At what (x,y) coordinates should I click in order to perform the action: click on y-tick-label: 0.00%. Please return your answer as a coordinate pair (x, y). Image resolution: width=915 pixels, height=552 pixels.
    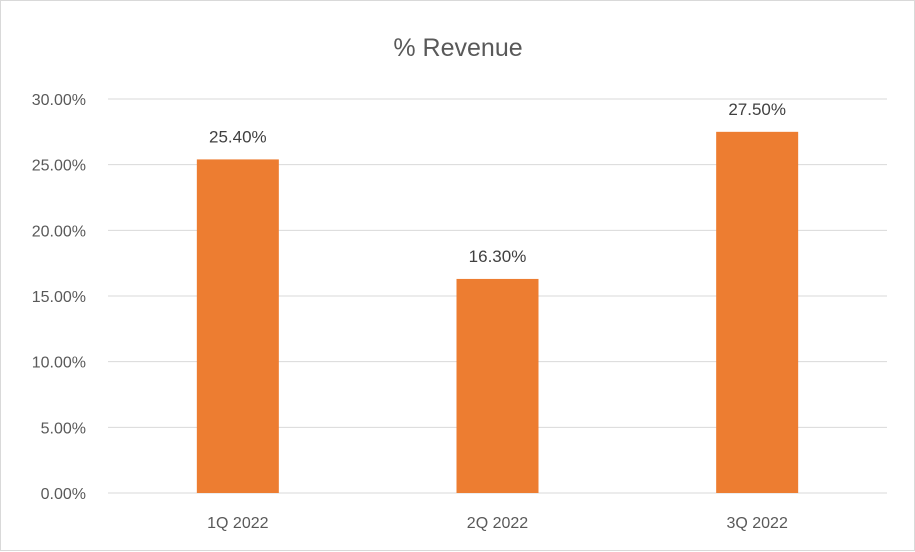
    Looking at the image, I should click on (63, 494).